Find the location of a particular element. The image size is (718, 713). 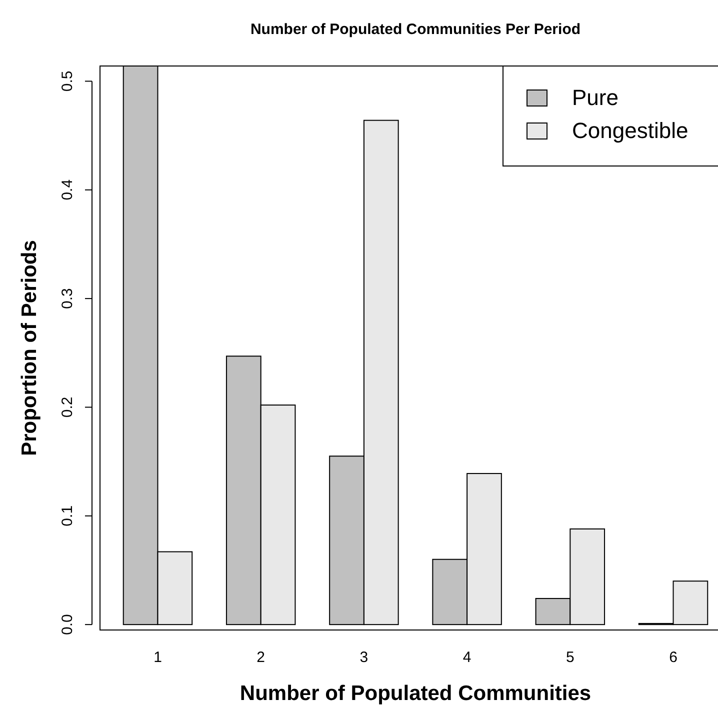

x-tick-label: 2 is located at coordinates (261, 657).